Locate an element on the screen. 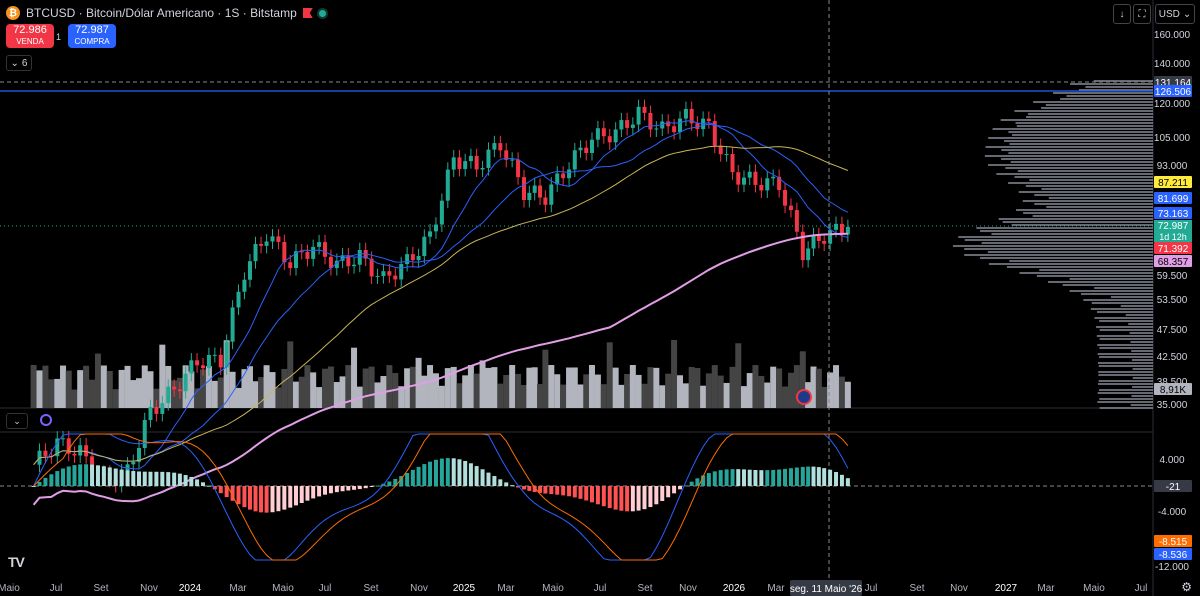 The height and width of the screenshot is (596, 1200). time-axis-label: Maio is located at coordinates (283, 588).